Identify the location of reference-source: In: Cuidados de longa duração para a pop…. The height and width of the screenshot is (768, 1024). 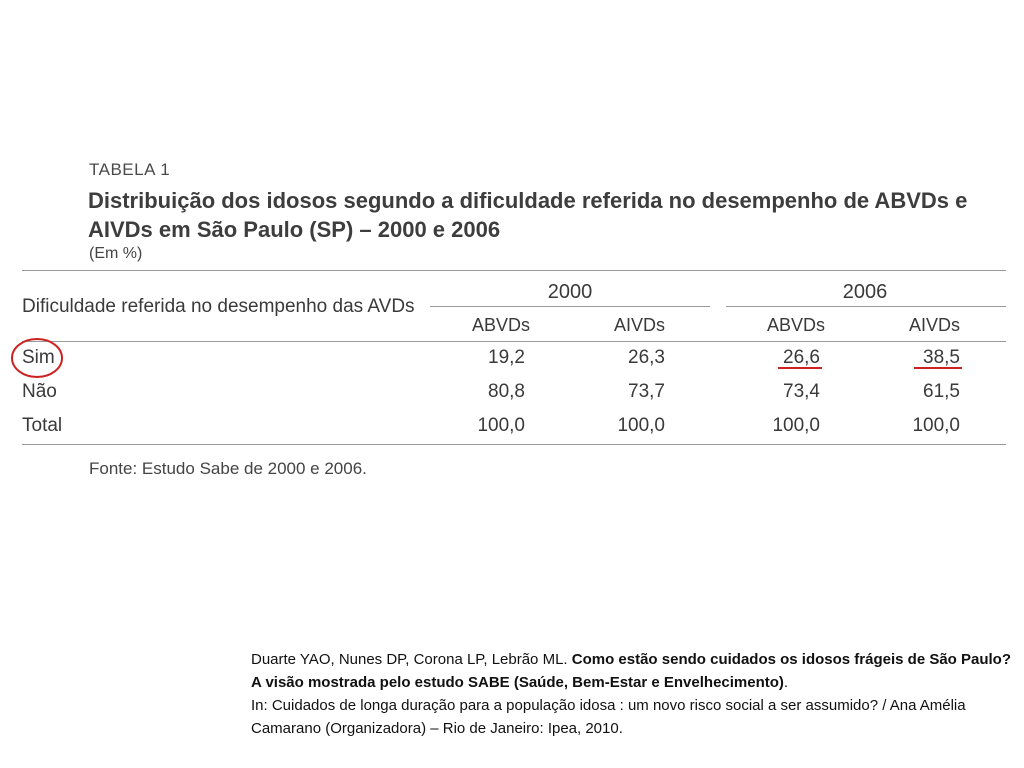
(608, 717).